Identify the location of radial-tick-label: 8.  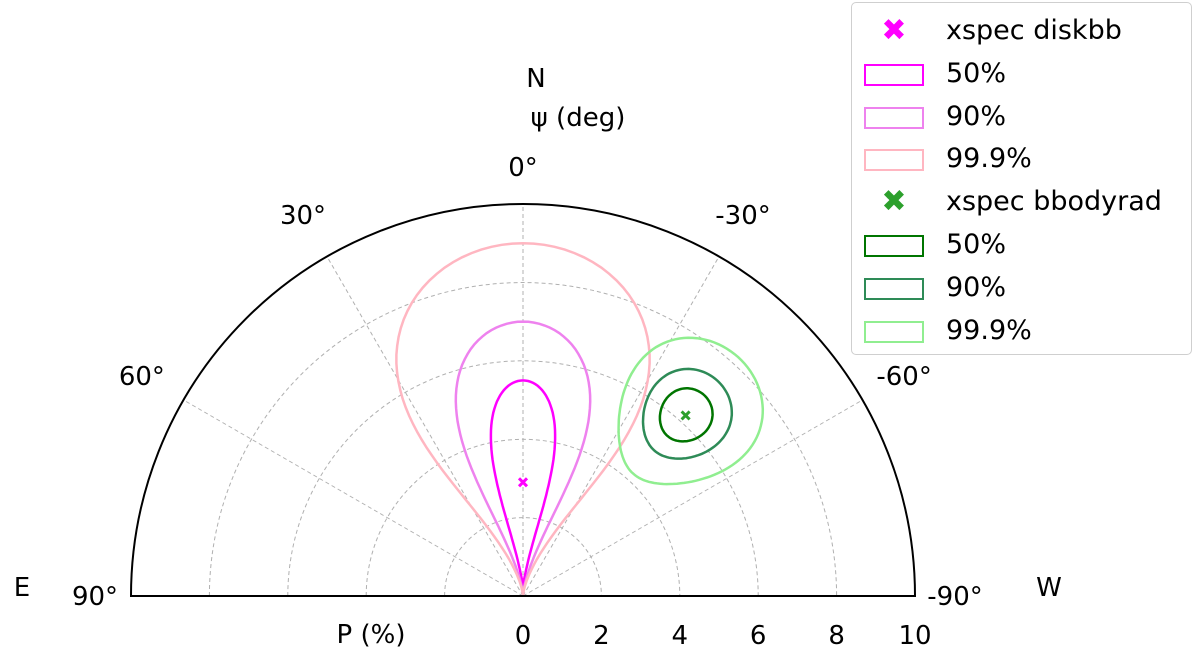
(836, 636).